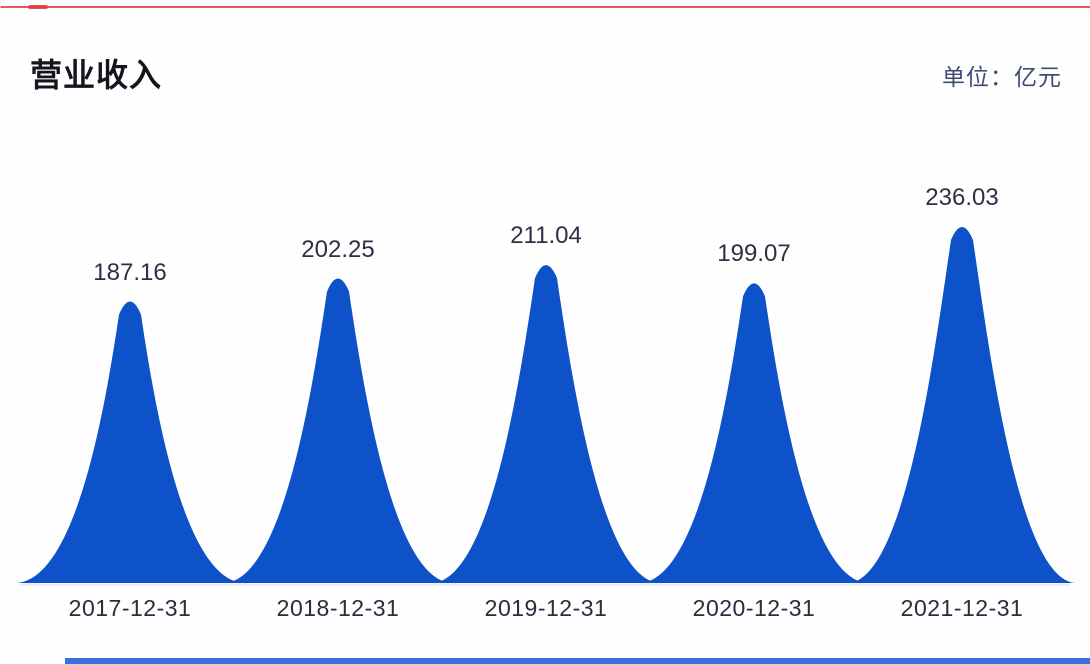 Image resolution: width=1090 pixels, height=664 pixels. I want to click on value-label: 236.03, so click(962, 197).